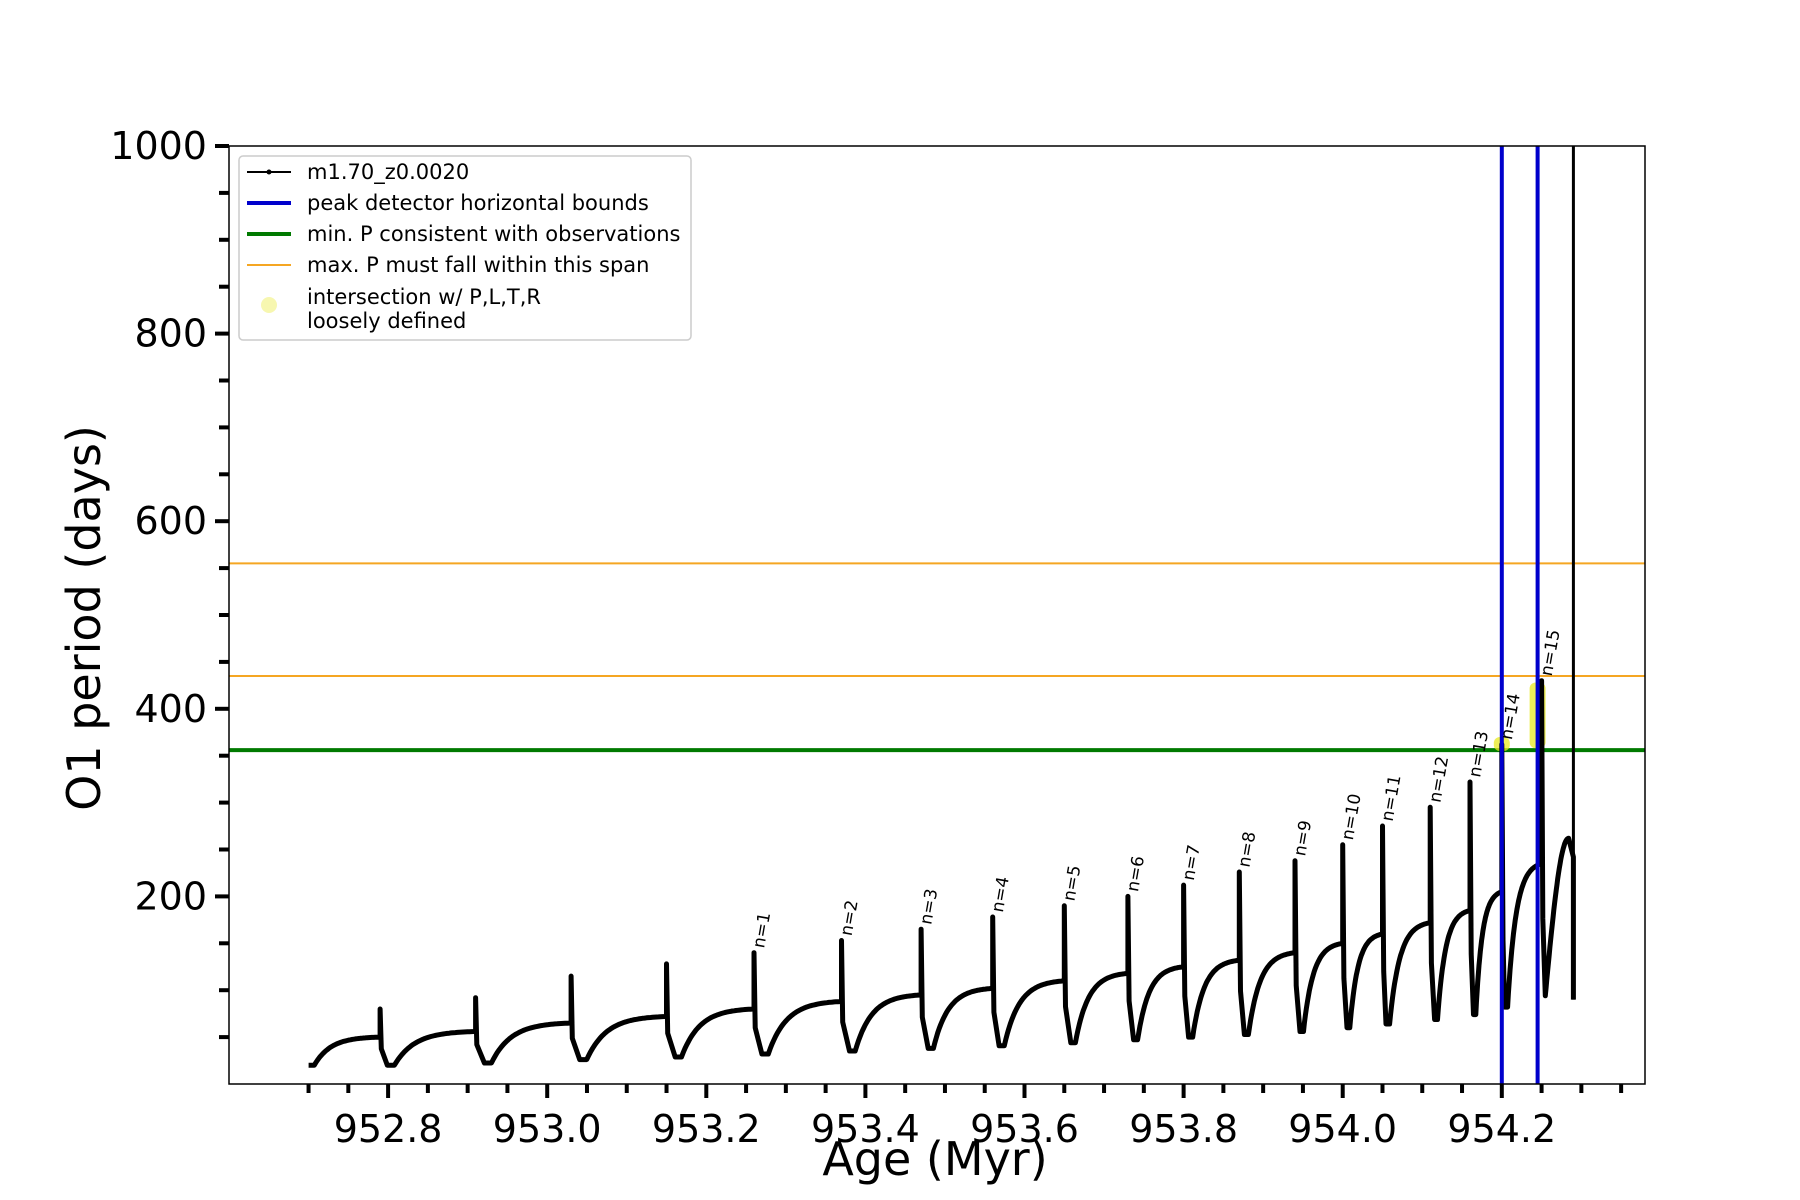  I want to click on y-tick-label: 800, so click(170, 334).